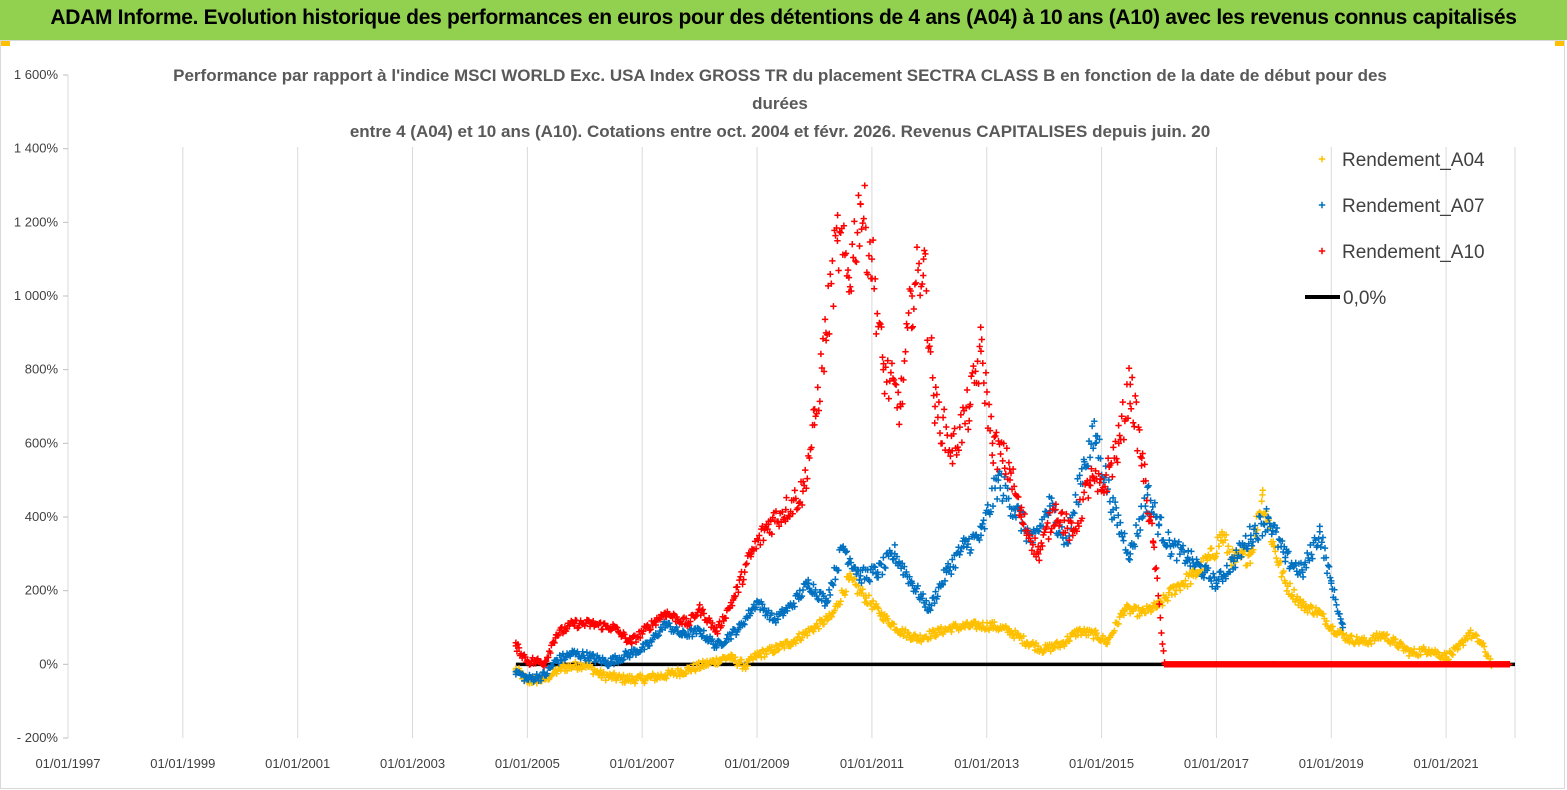  What do you see at coordinates (1101, 763) in the screenshot?
I see `x-tick-label: 01/01/2015` at bounding box center [1101, 763].